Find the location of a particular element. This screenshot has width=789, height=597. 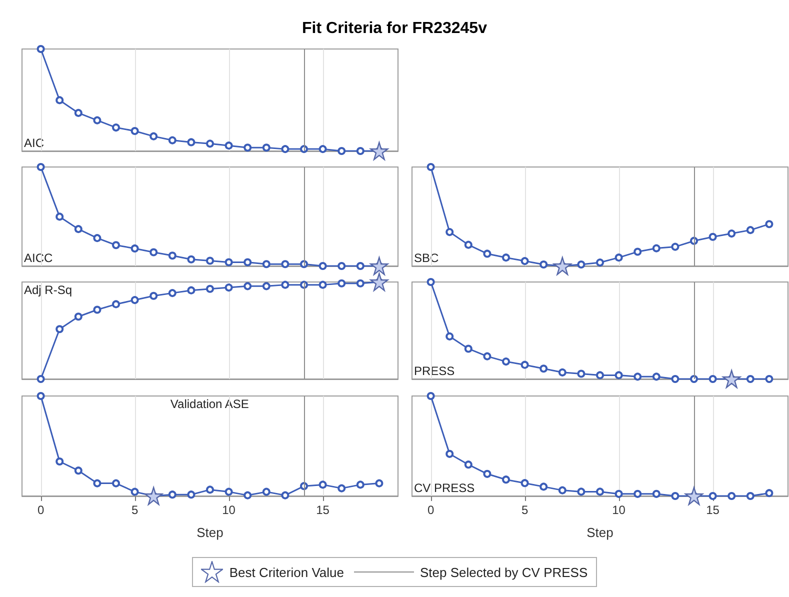

annotation: AICC is located at coordinates (39, 258).